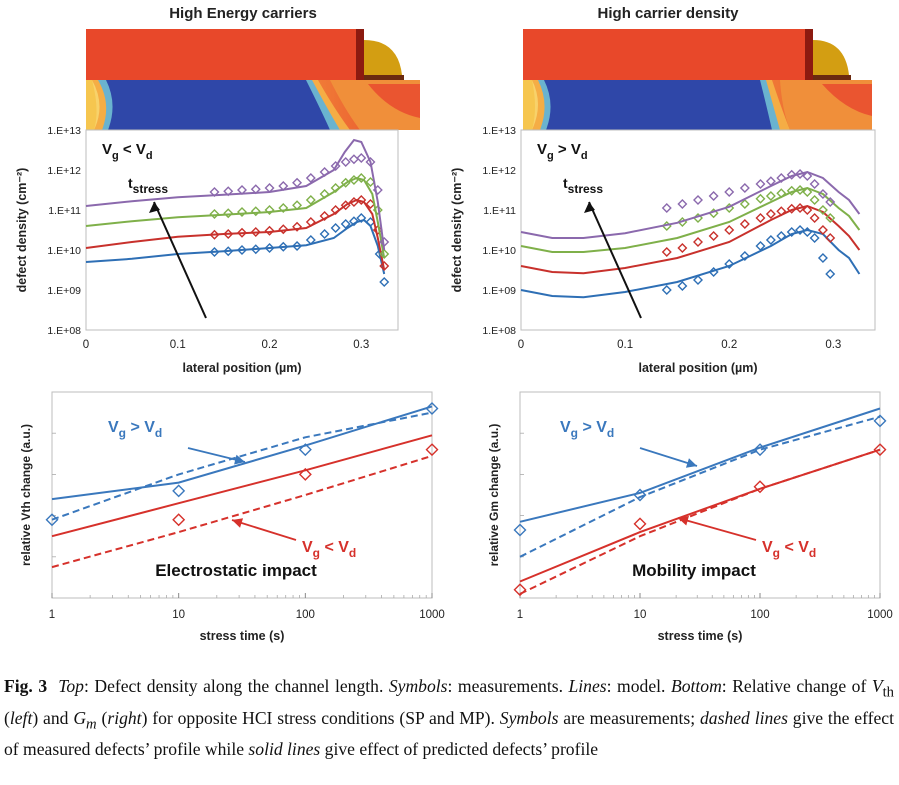  What do you see at coordinates (520, 615) in the screenshot?
I see `x-tick-label: 1` at bounding box center [520, 615].